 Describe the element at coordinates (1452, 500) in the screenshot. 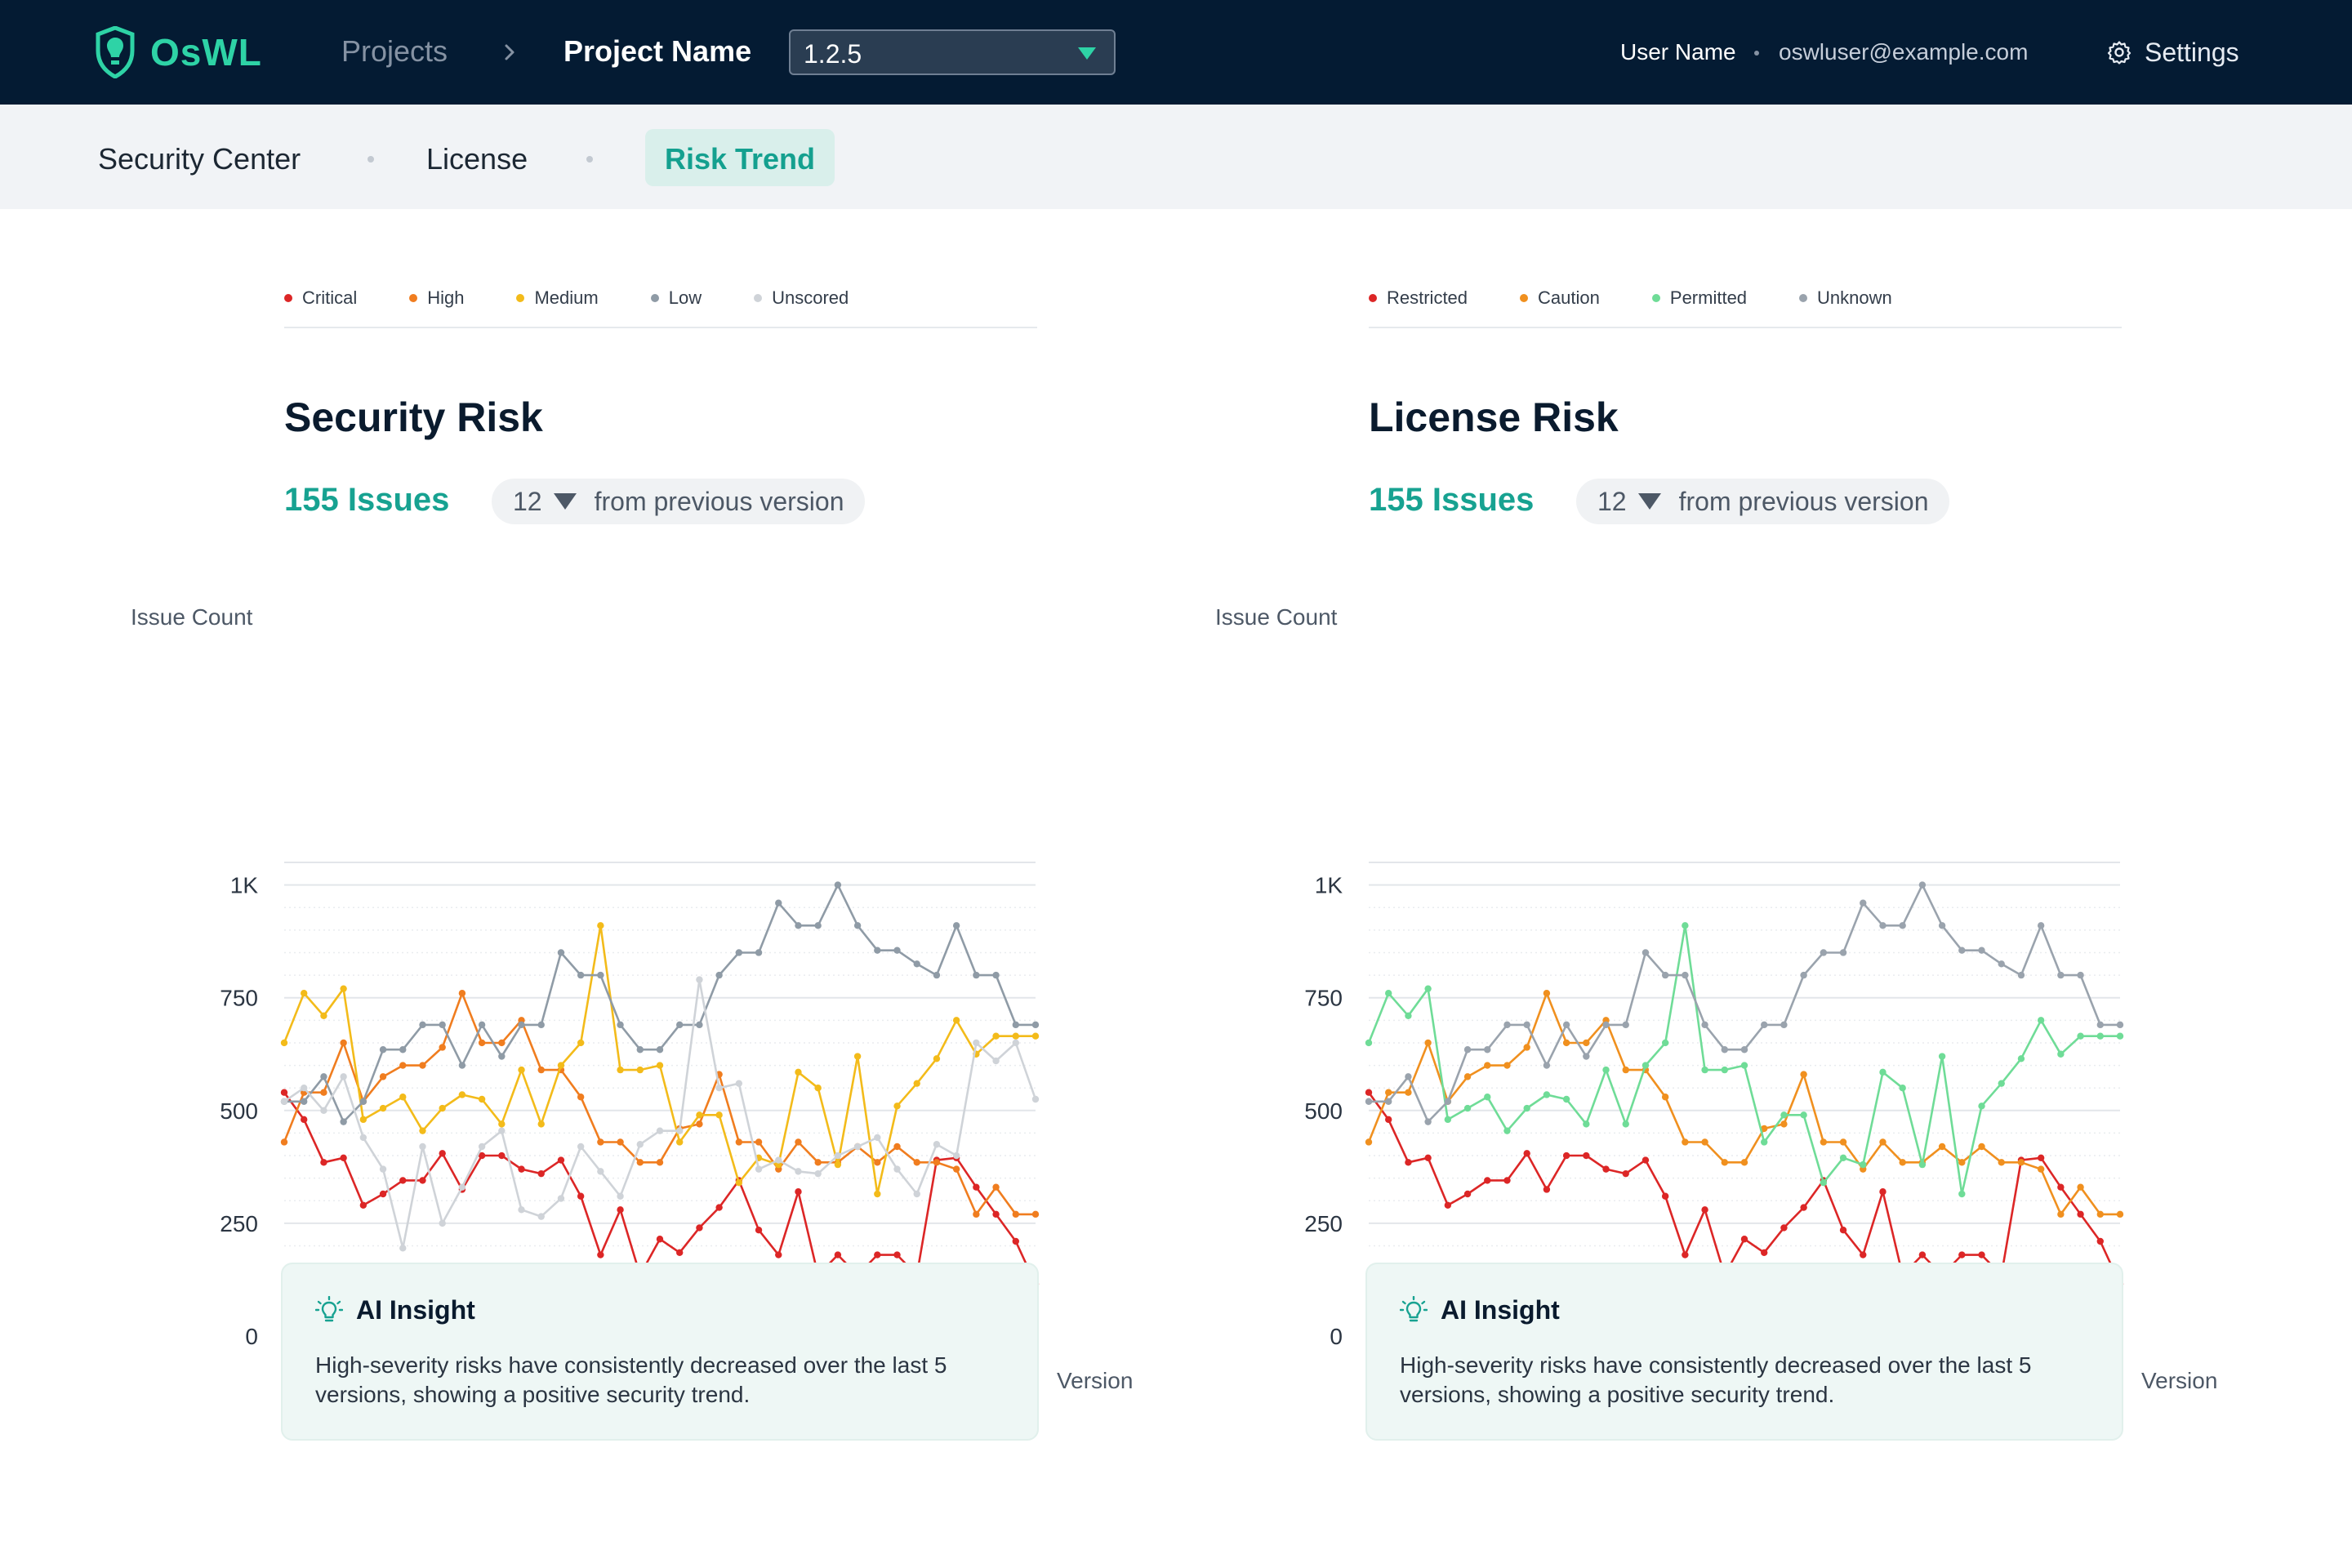

I see `issue-count: 155 Issues` at that location.